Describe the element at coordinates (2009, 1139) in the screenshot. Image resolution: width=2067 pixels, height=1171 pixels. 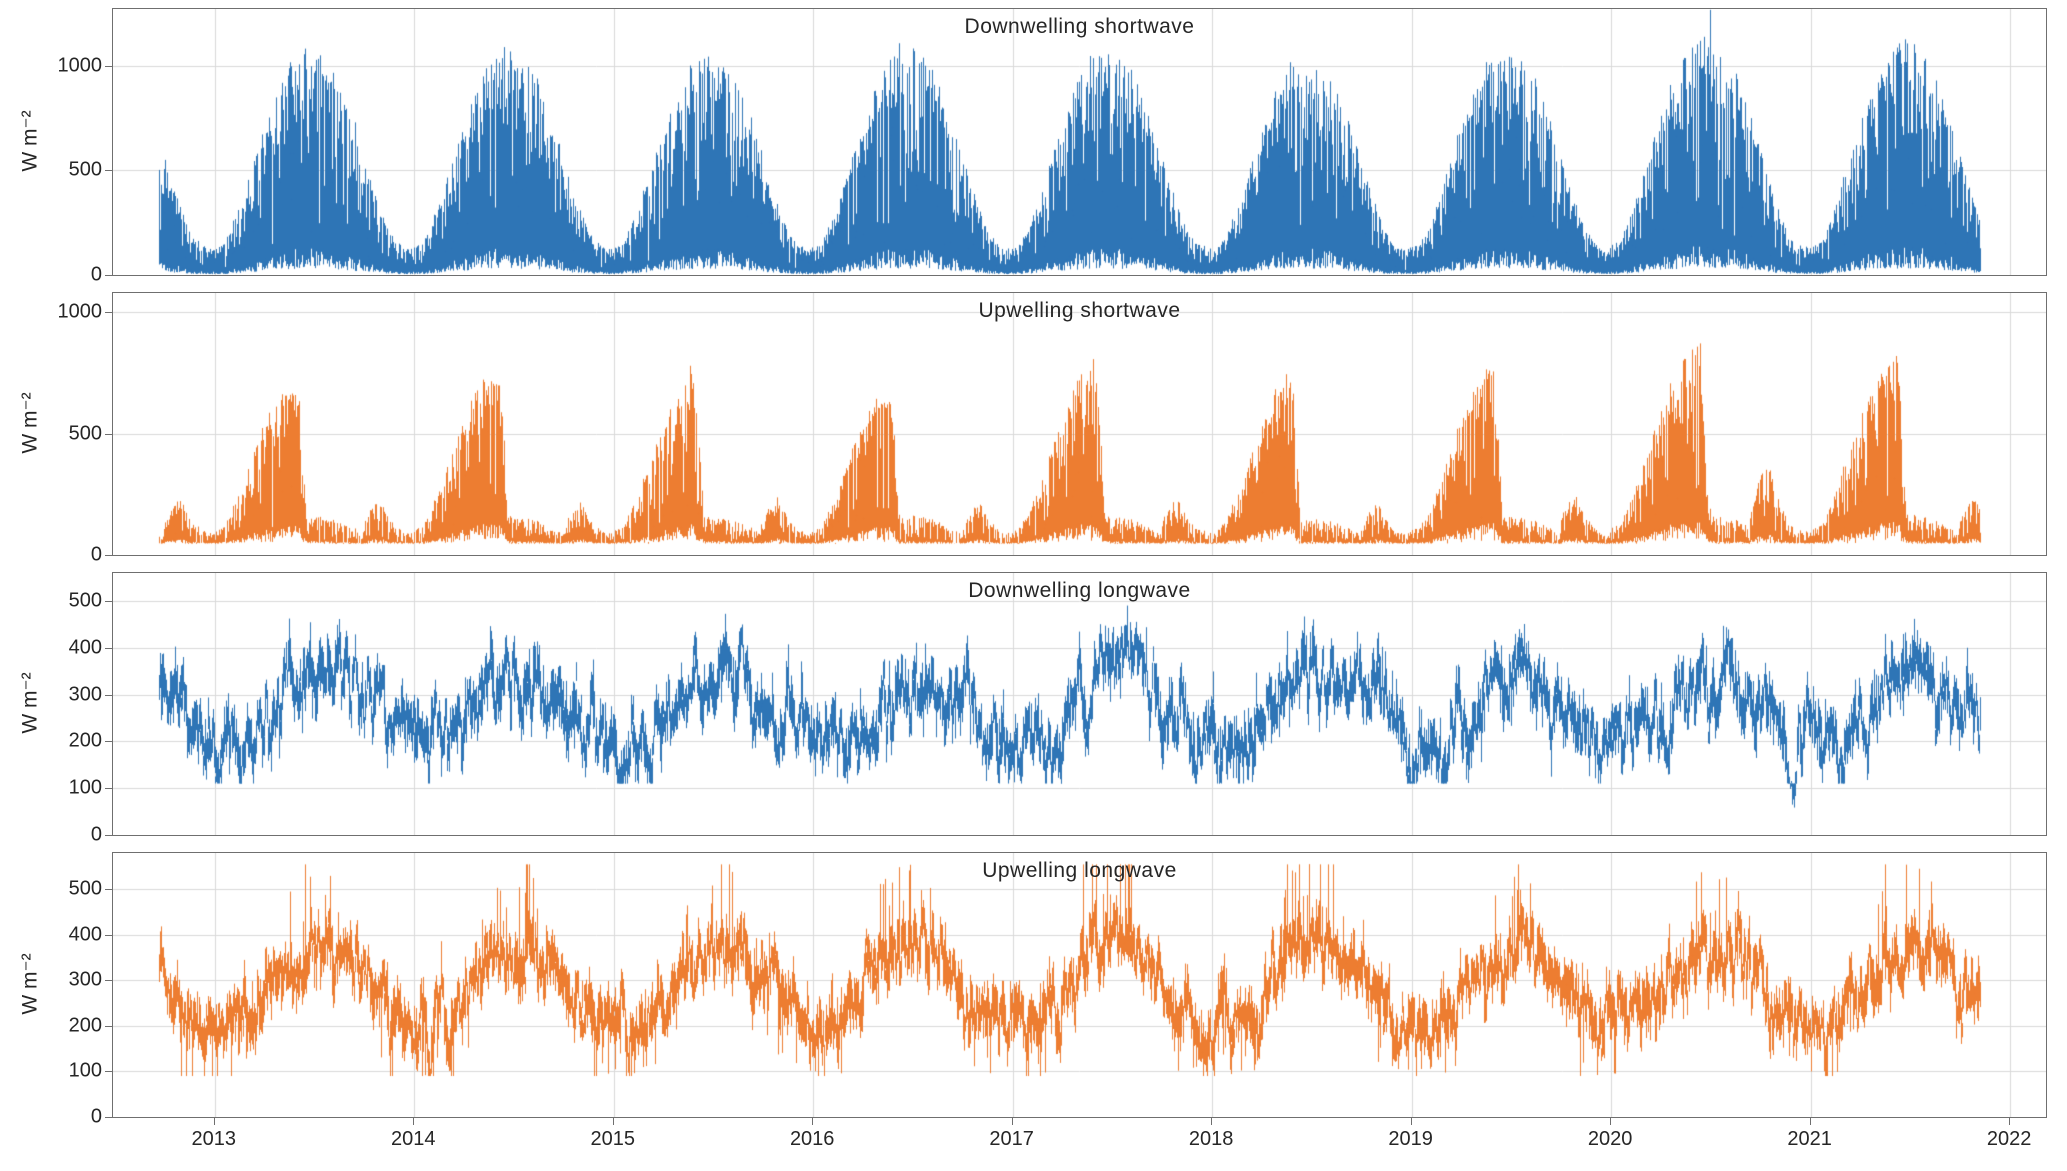
I see `x-tick-label-year: 2022` at that location.